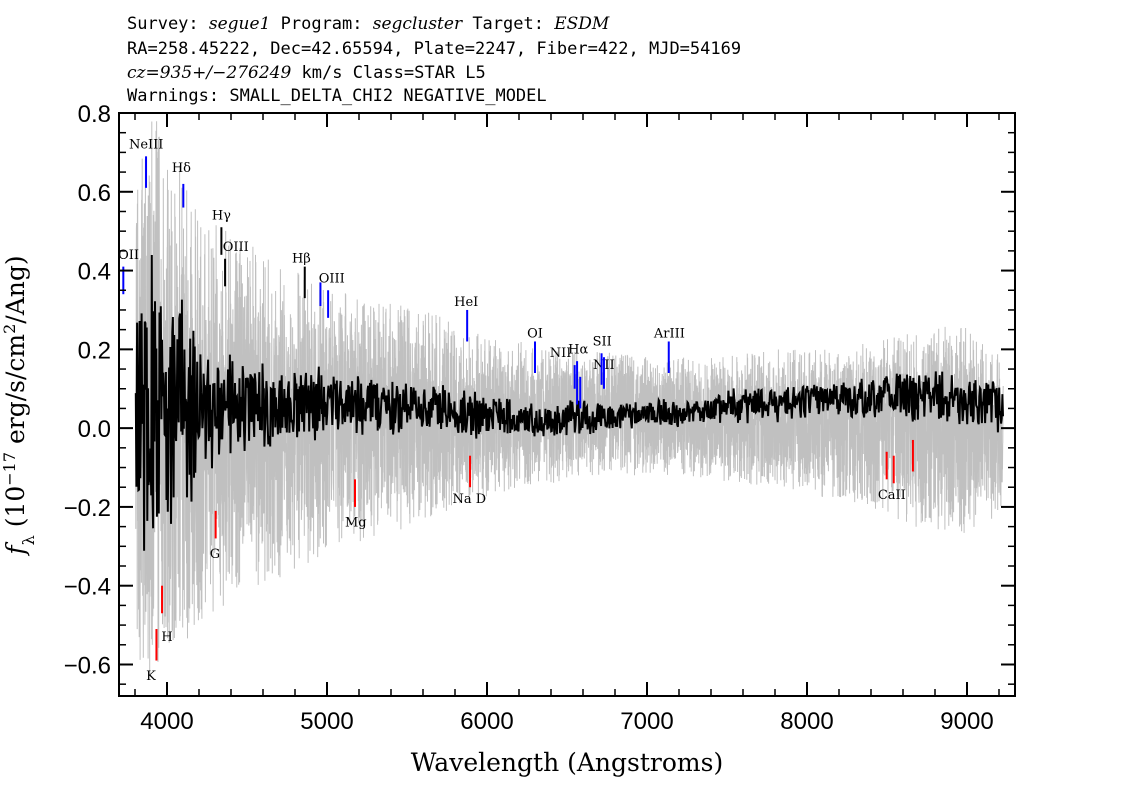 The width and height of the screenshot is (1134, 810). Describe the element at coordinates (581, 24) in the screenshot. I see `header-text-run: ESDM` at that location.